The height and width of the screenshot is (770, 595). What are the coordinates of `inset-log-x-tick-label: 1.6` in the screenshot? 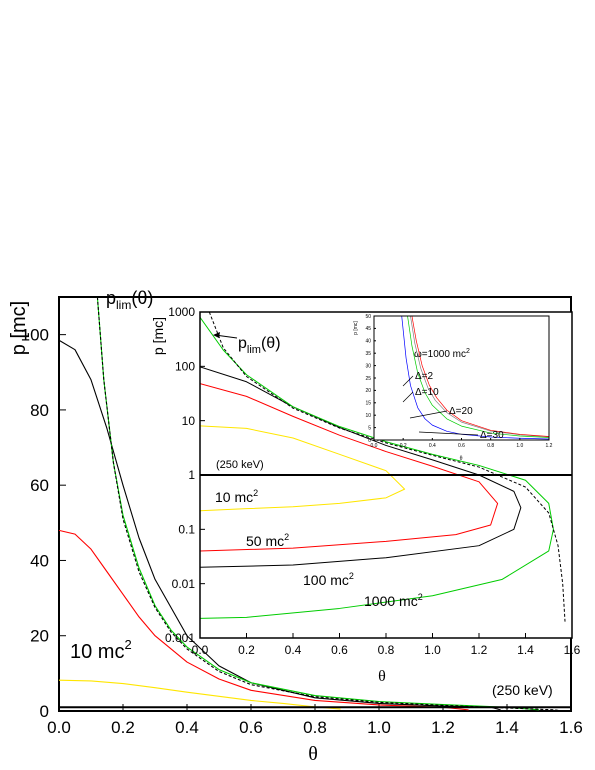 It's located at (572, 650).